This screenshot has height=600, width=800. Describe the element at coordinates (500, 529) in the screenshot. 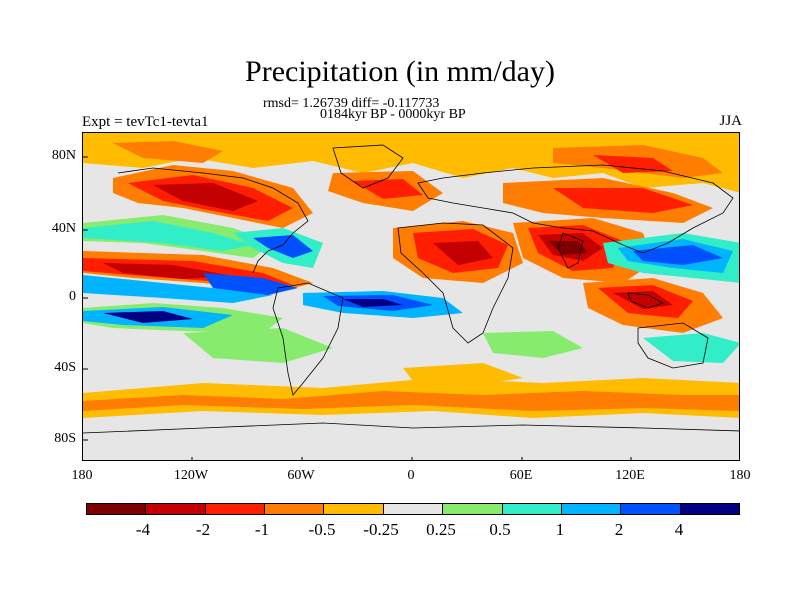

I see `colorbar-label: 0.5` at that location.